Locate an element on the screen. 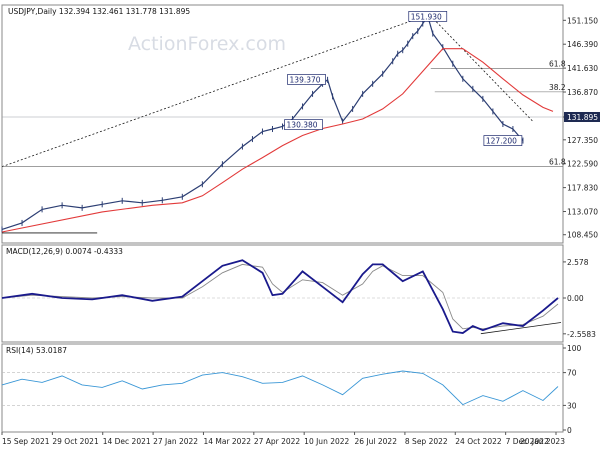  price-annotations: 151.930 139.370 130.380 127.200 is located at coordinates (403, 78).